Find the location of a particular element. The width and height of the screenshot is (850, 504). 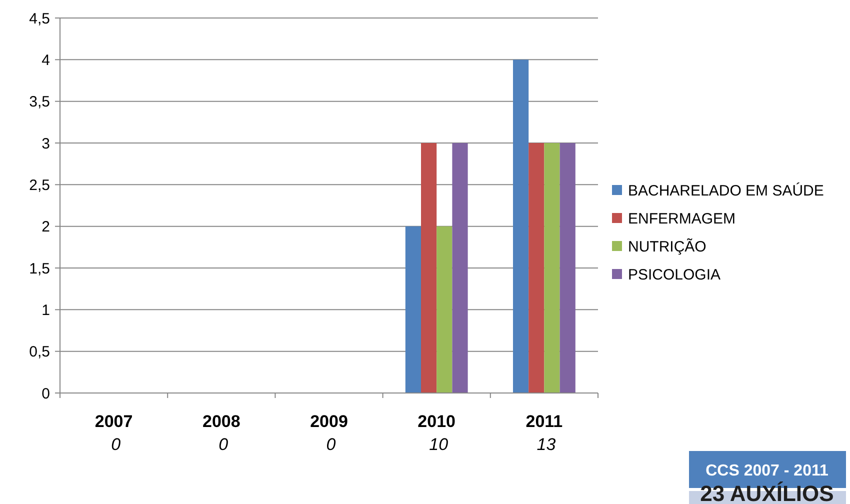

y-tick-label: 4,5 is located at coordinates (39, 19).